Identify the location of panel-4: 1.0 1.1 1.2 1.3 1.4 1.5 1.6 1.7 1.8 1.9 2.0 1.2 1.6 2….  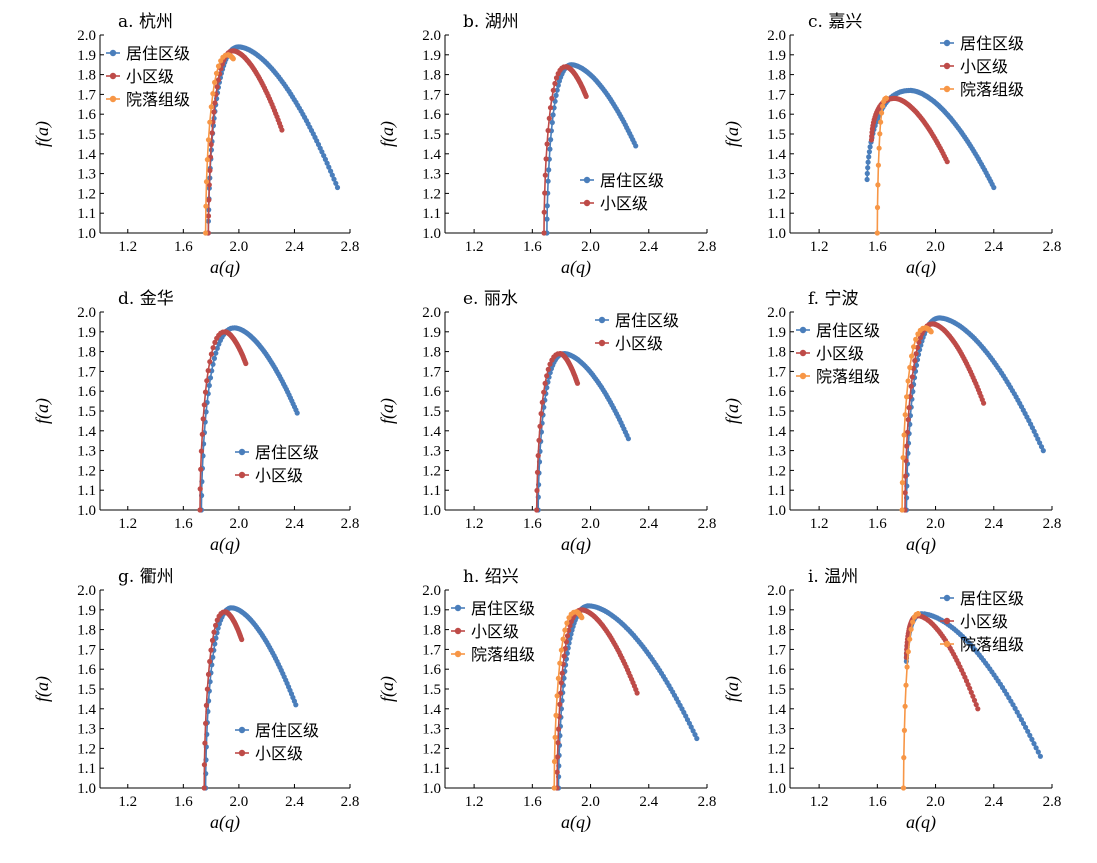
(195, 422).